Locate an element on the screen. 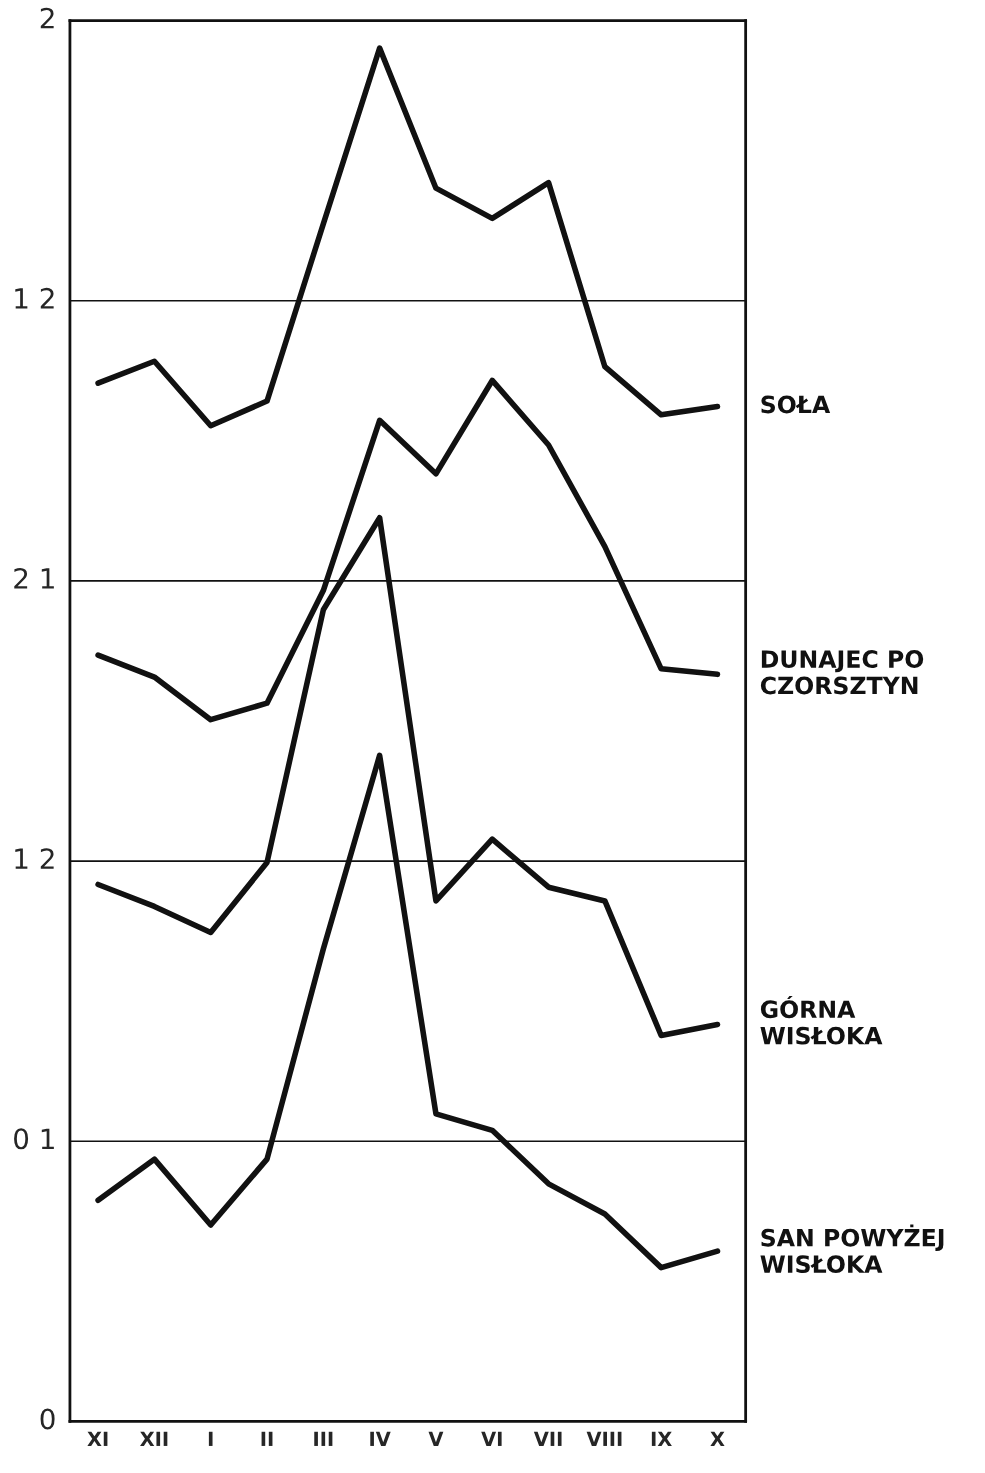 Image resolution: width=985 pixels, height=1473 pixels. series-label: SOŁA is located at coordinates (796, 404).